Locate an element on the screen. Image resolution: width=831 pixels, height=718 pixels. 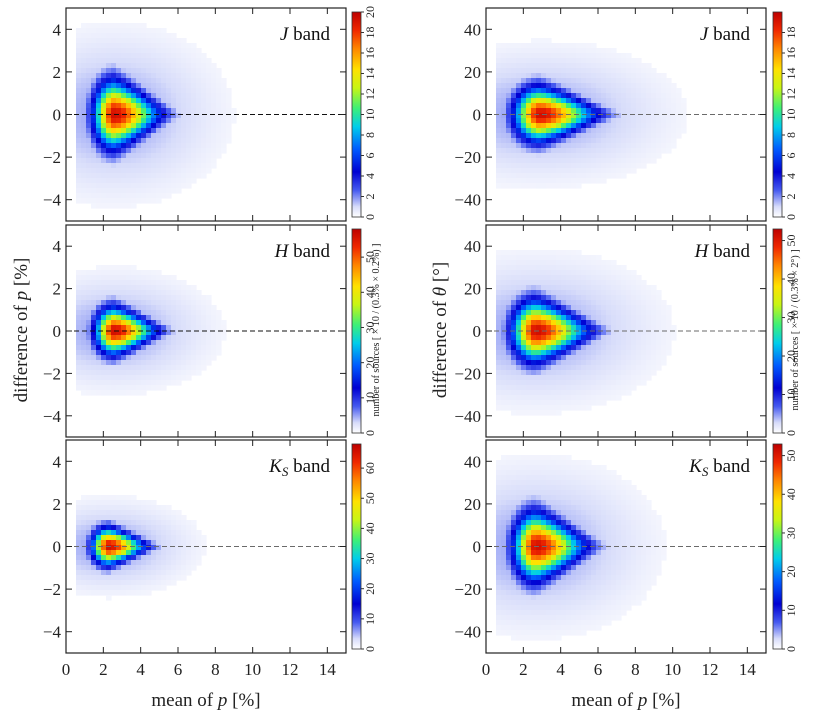
panel-theta-j: −40 −20 0 20 40 J band 0 2 4 6 8 10 12 14 16 18 is located at coordinates (626, 114).